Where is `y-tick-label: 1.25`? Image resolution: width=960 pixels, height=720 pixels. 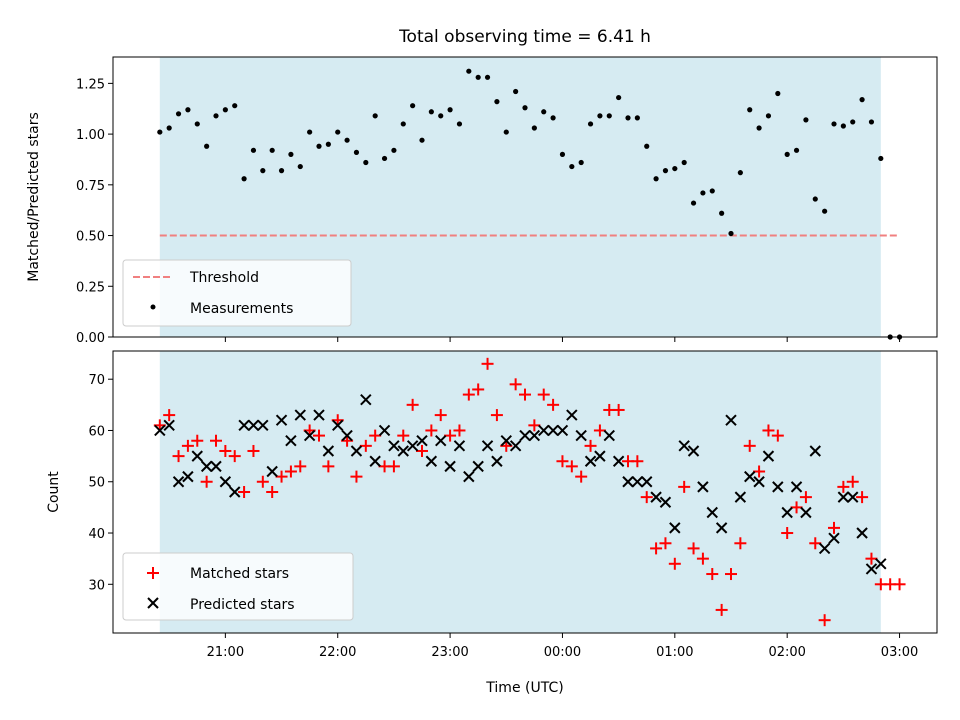 y-tick-label: 1.25 is located at coordinates (90, 84).